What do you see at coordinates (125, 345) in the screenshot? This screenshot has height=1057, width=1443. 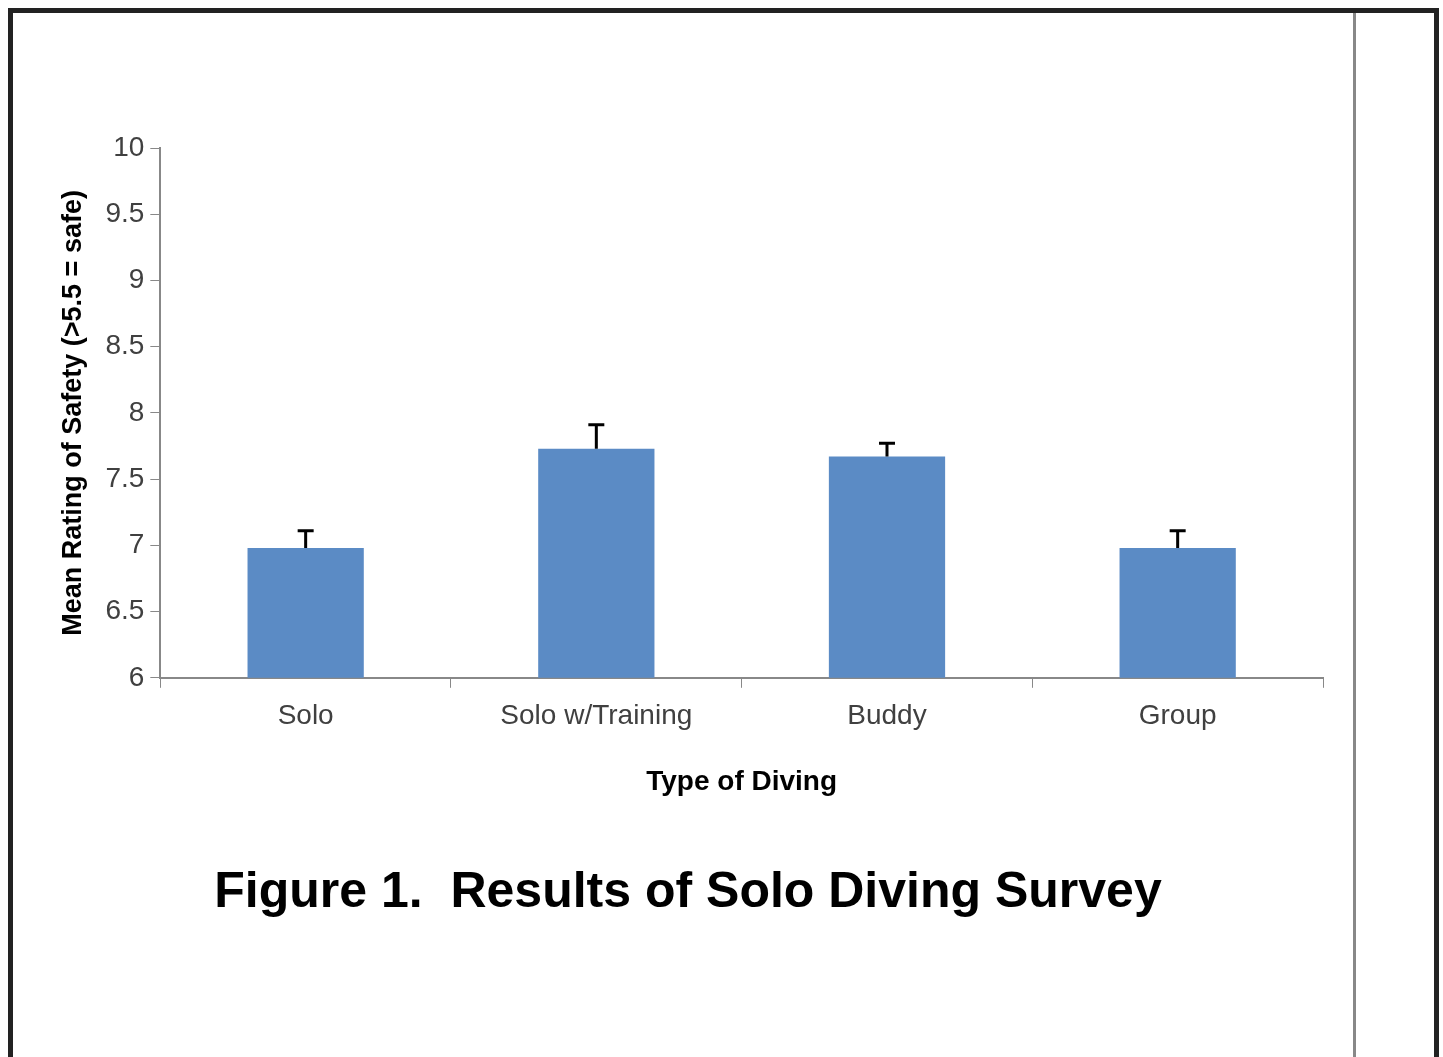 I see `y-tick-label: 8.5` at bounding box center [125, 345].